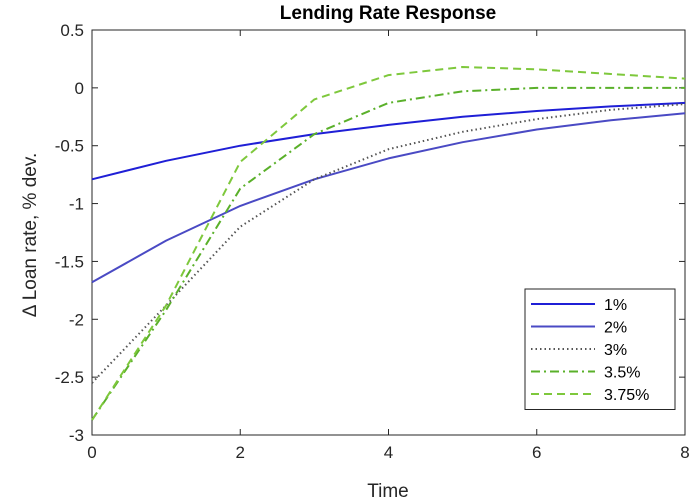  Describe the element at coordinates (76, 319) in the screenshot. I see `y-tick-label: -2` at that location.